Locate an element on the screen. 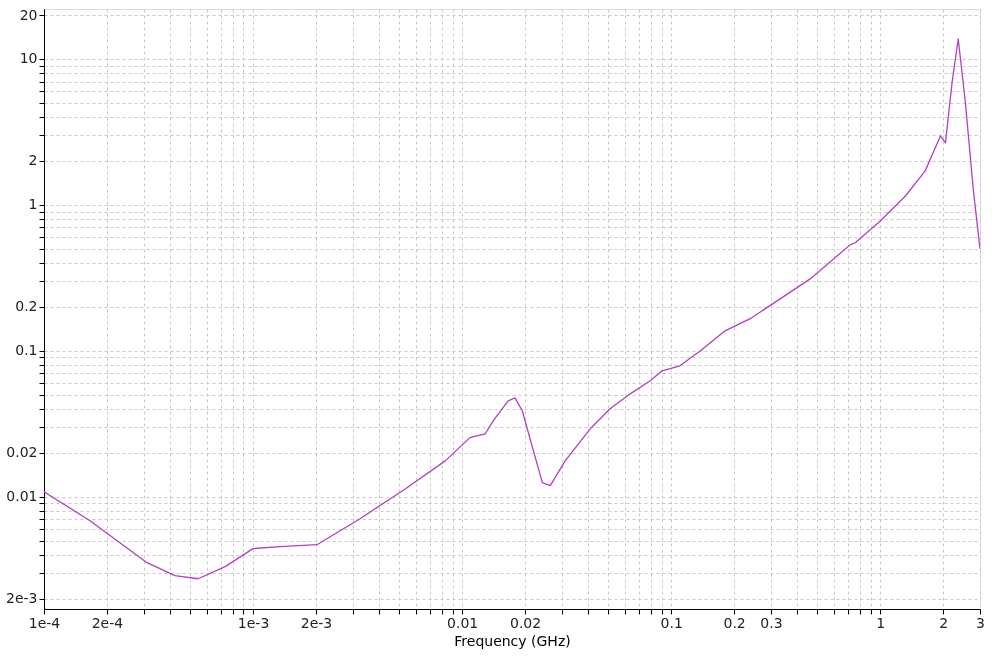 The height and width of the screenshot is (656, 1006). y-tick-label: 10 is located at coordinates (28, 58).